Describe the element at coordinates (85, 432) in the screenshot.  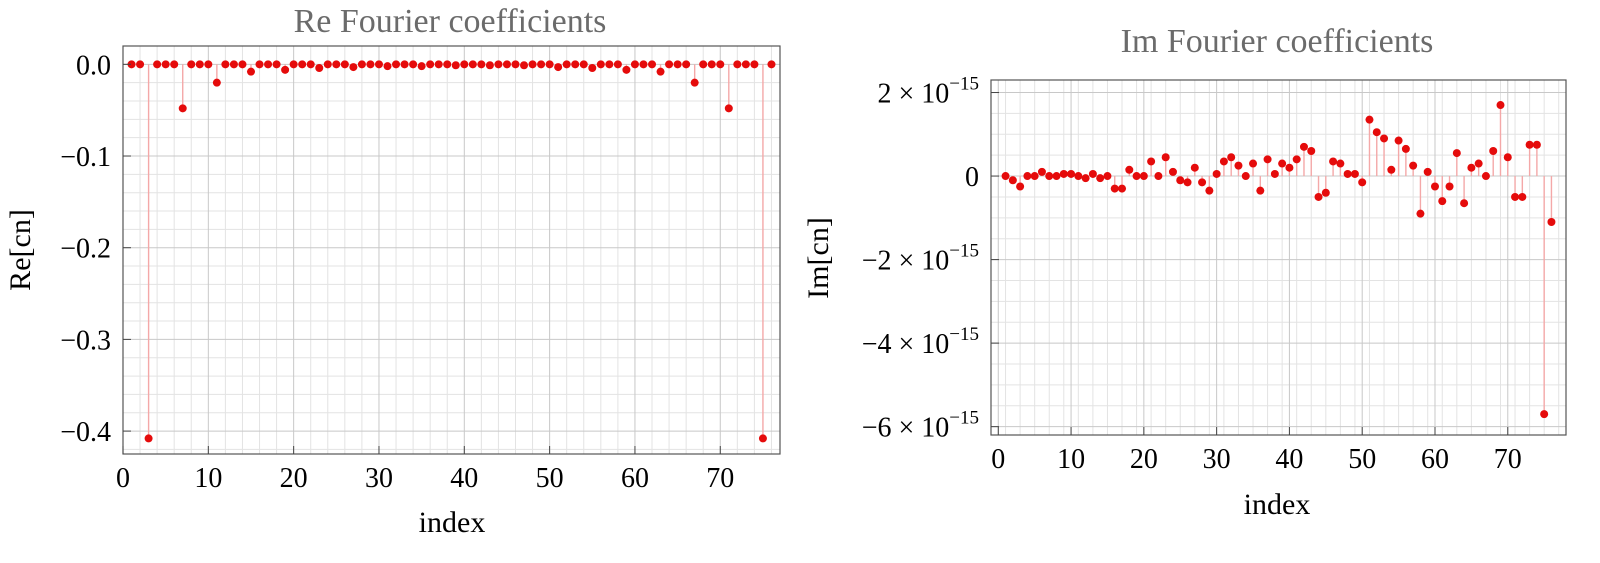
I see `re-y-tick-label: −0.4` at that location.